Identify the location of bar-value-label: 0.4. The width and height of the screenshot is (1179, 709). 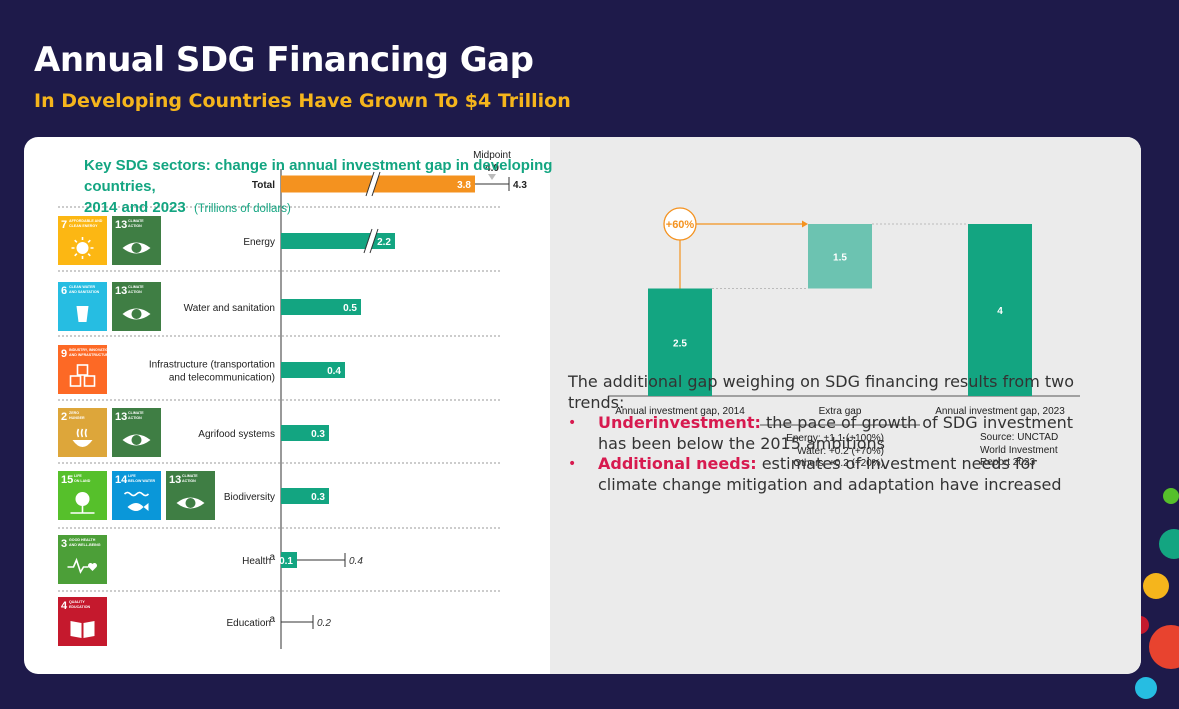
(334, 371).